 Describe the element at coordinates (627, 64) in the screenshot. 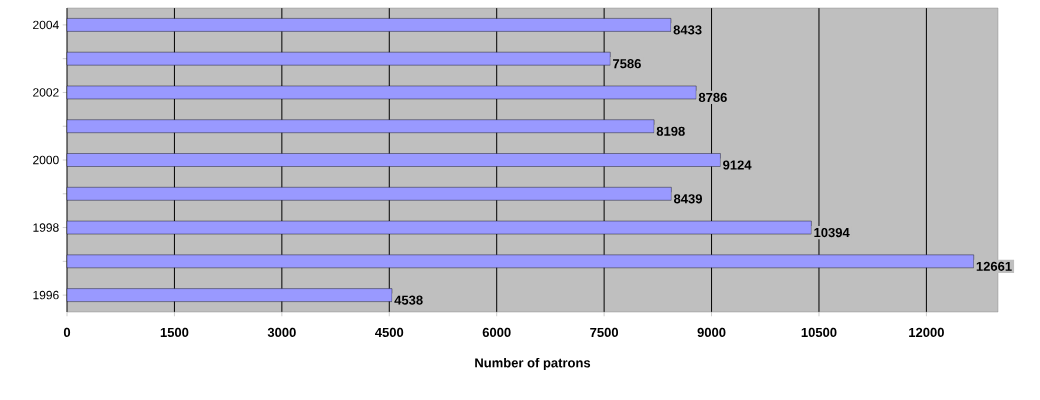

I see `data-label: 7586` at that location.